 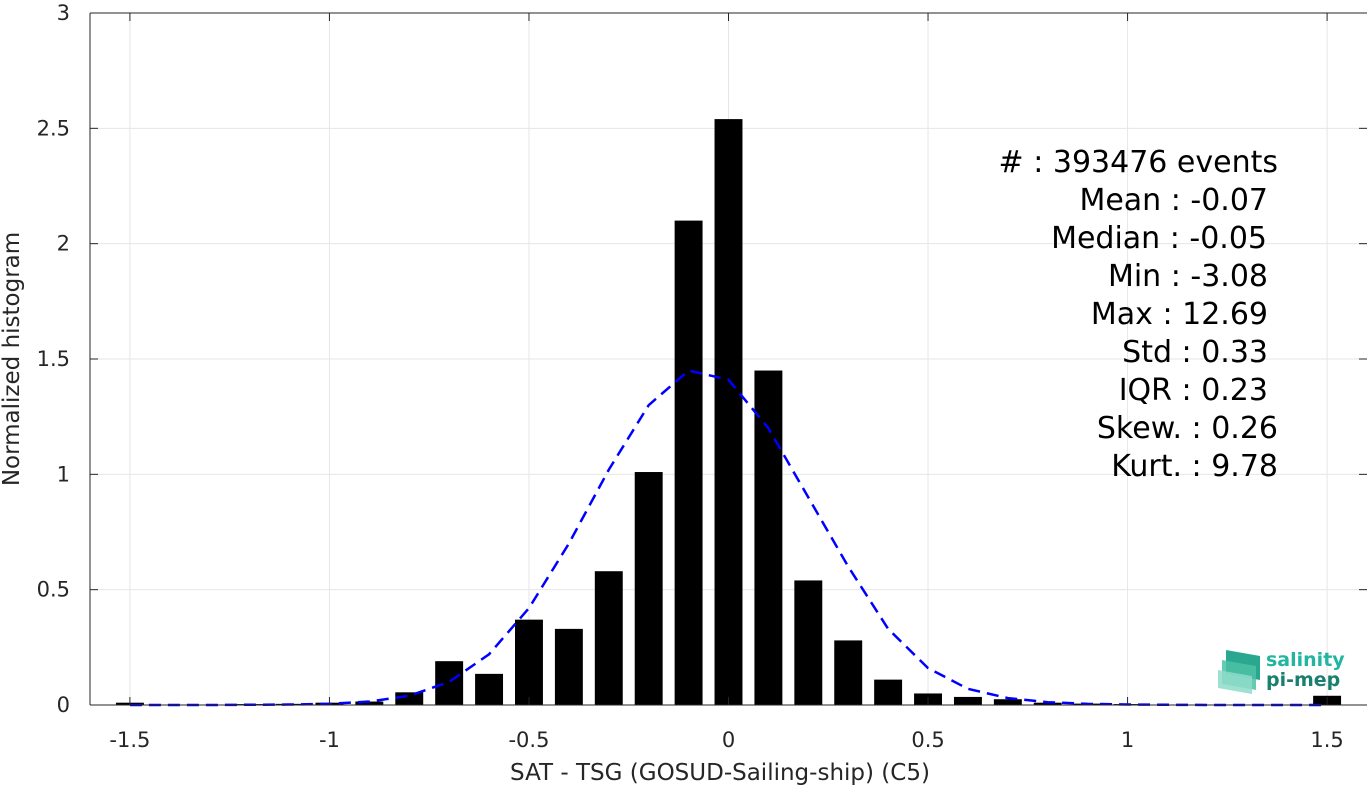 What do you see at coordinates (53, 359) in the screenshot?
I see `y-tick-label: 1.5` at bounding box center [53, 359].